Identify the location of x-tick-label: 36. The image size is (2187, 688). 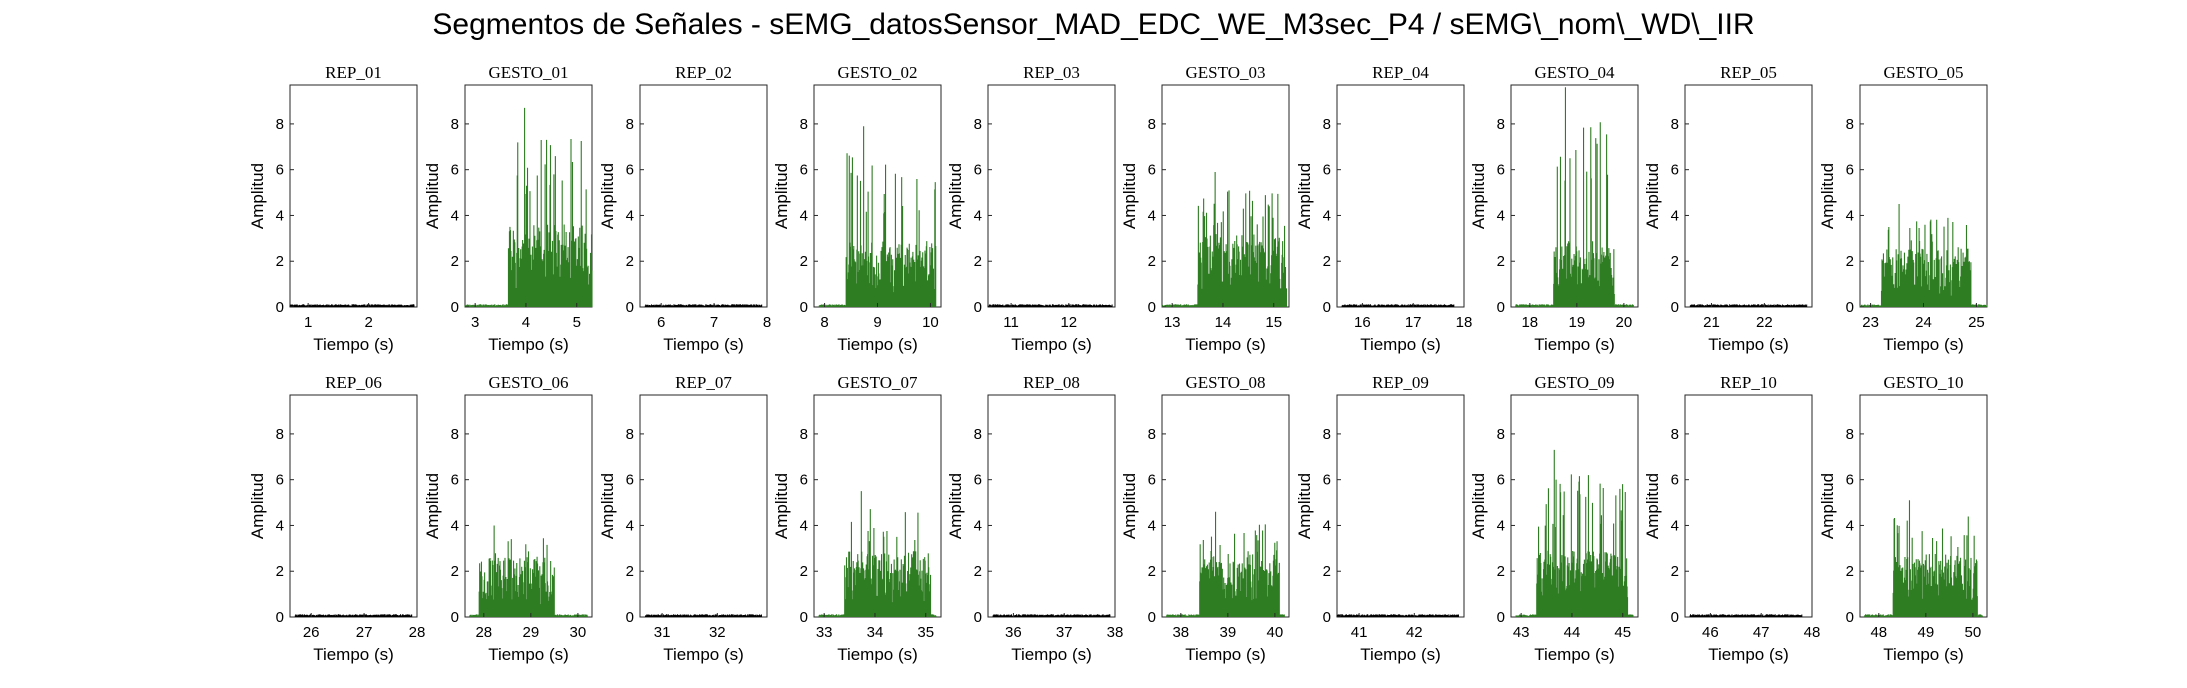
(1013, 632).